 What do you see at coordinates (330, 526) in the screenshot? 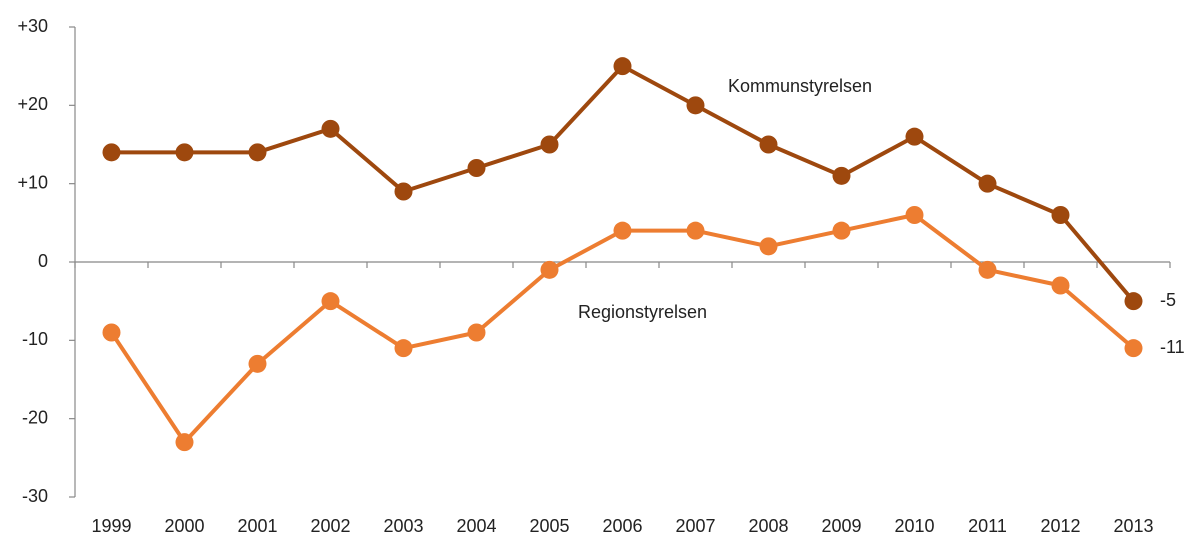
I see `x-tick-label: 2002` at bounding box center [330, 526].